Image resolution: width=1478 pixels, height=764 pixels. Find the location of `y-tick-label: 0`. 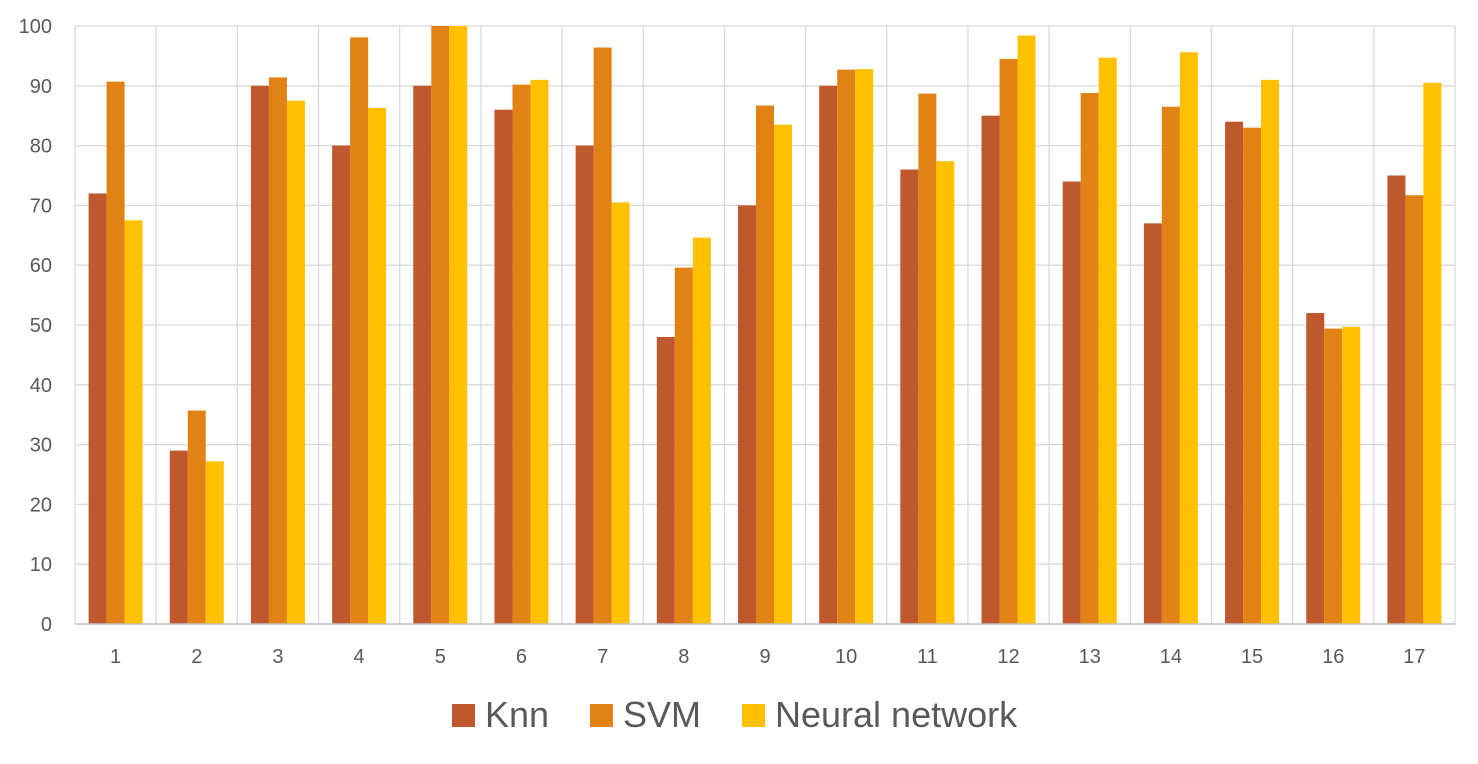

y-tick-label: 0 is located at coordinates (46, 625).